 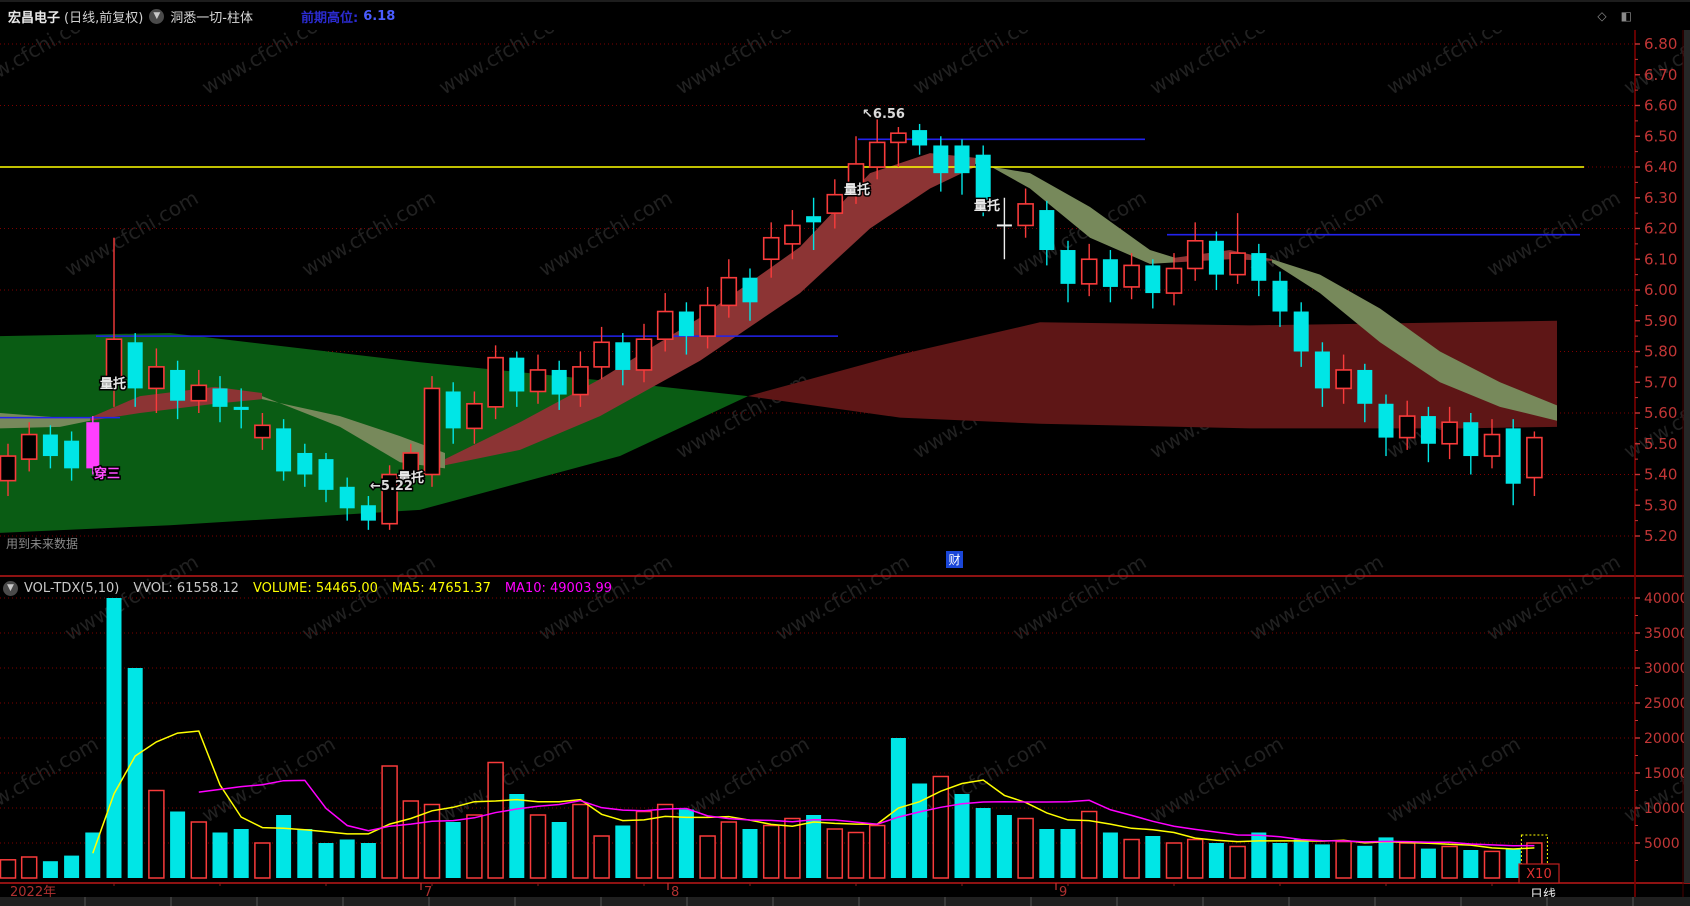 I want to click on price-axis-label: 6.70, so click(x=1660, y=75).